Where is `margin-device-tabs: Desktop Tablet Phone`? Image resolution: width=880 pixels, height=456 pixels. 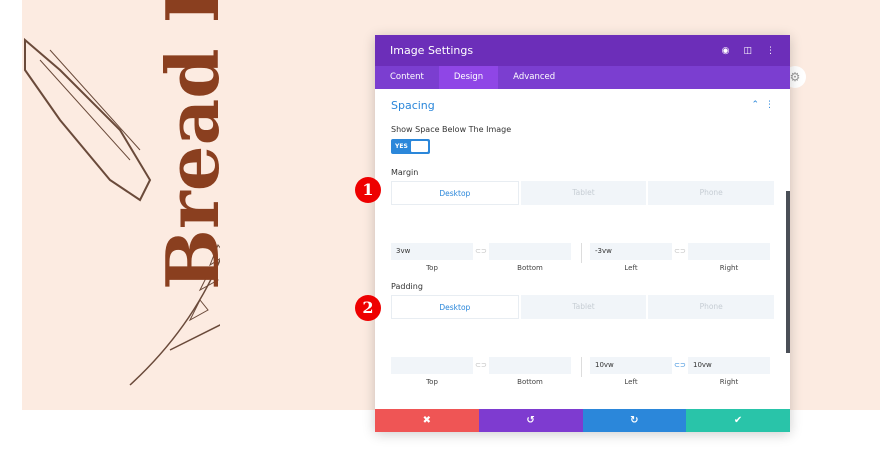 margin-device-tabs: Desktop Tablet Phone is located at coordinates (583, 193).